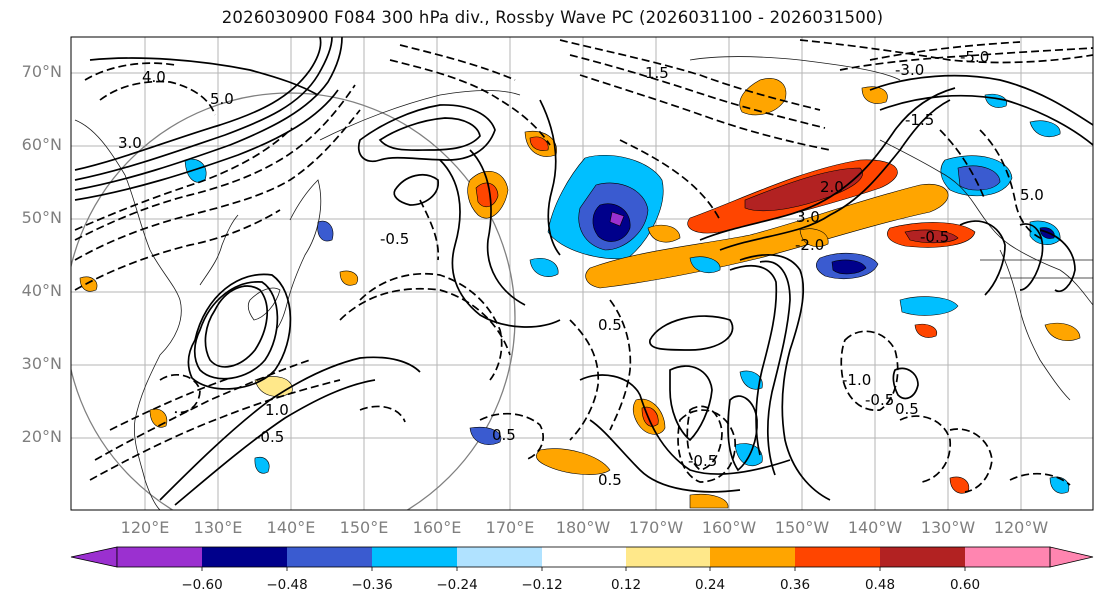 The image size is (1105, 604). I want to click on colorbar, so click(582, 558).